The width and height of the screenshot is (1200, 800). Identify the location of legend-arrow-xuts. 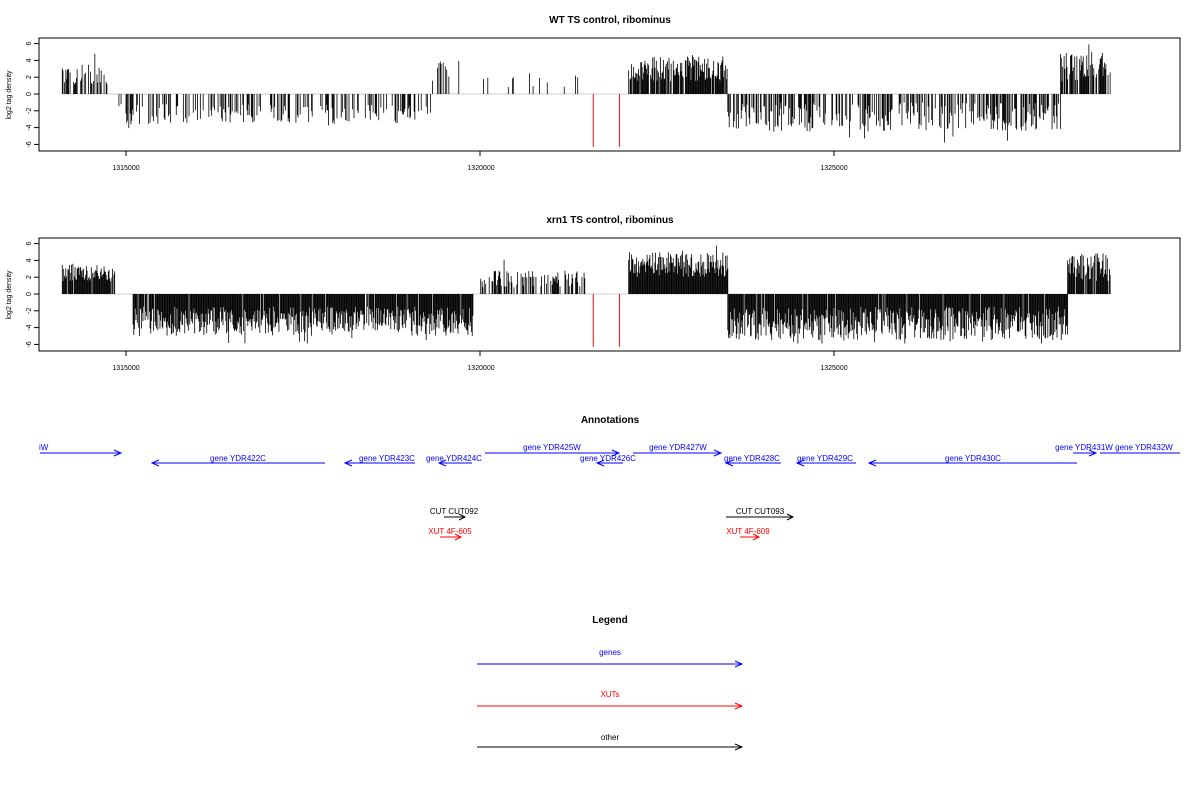
(610, 706).